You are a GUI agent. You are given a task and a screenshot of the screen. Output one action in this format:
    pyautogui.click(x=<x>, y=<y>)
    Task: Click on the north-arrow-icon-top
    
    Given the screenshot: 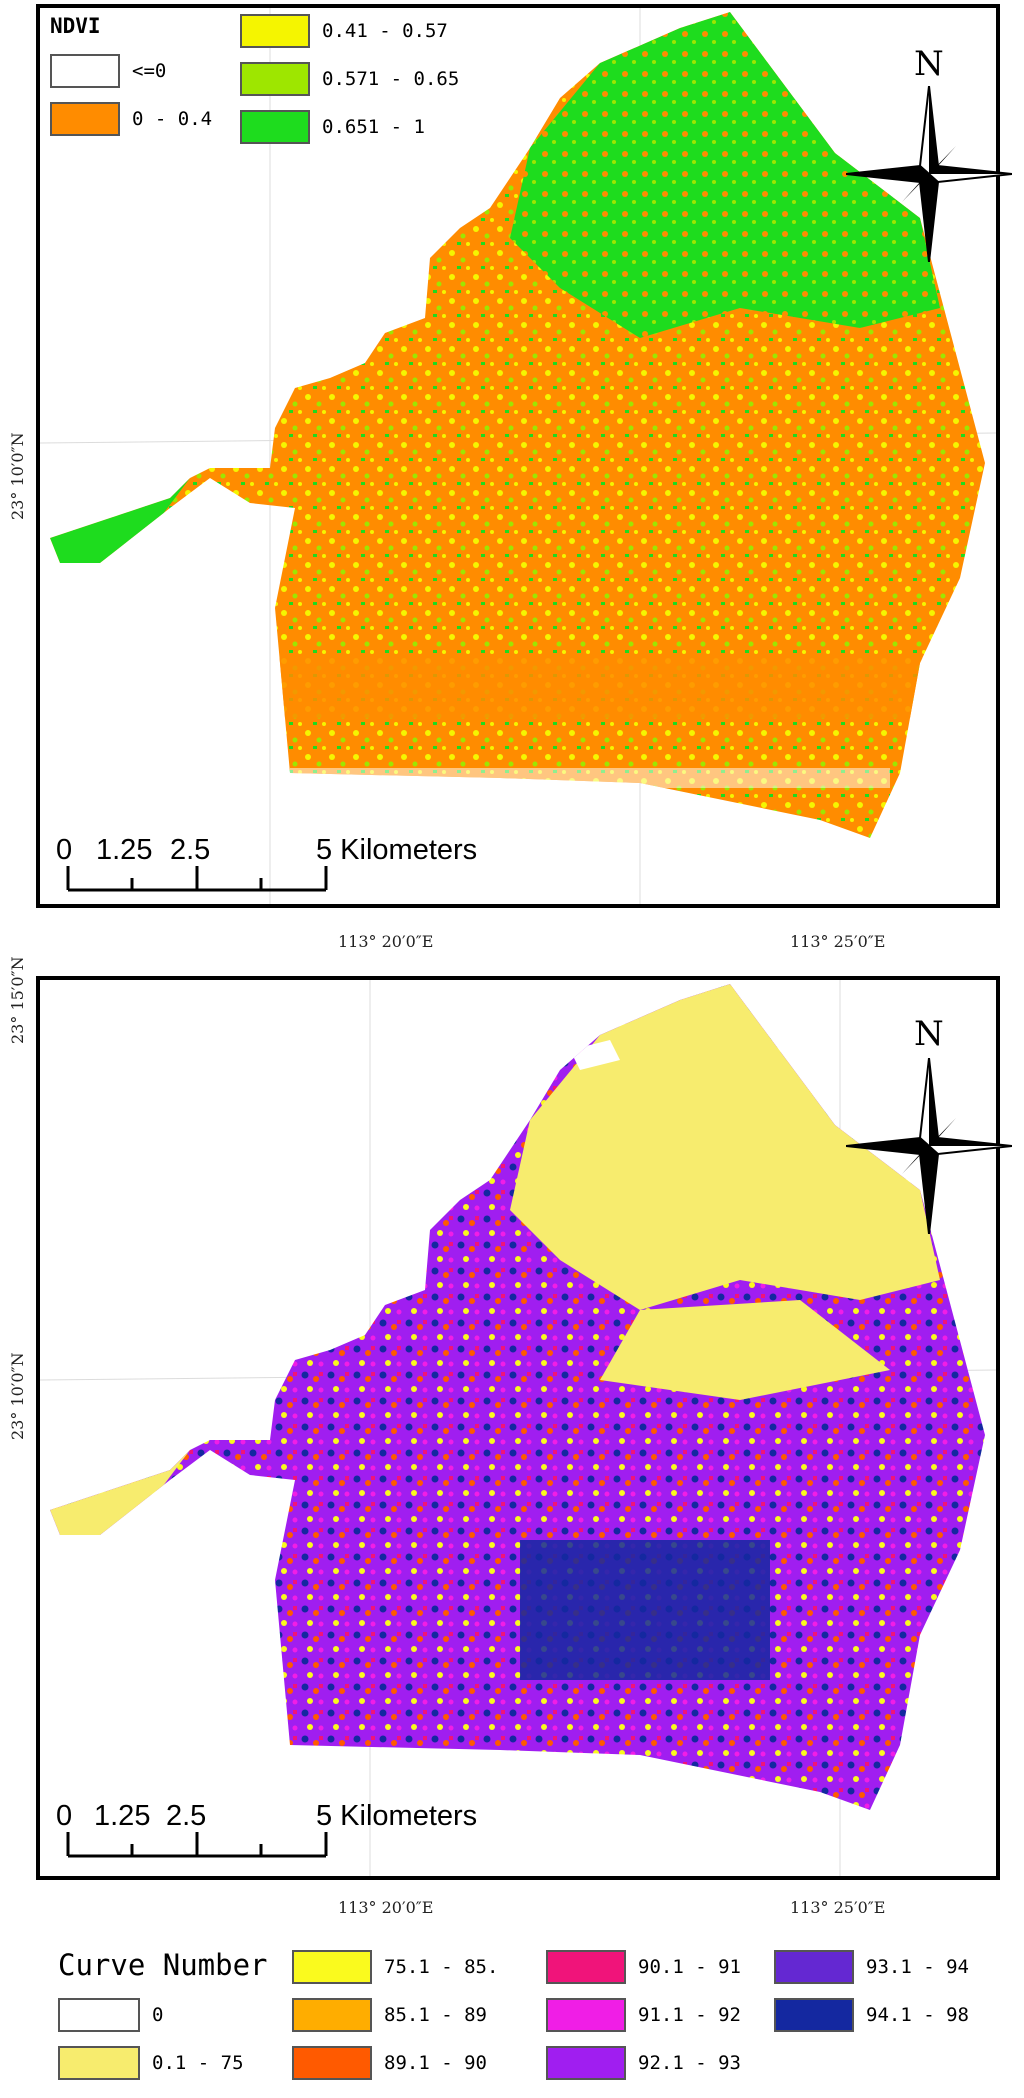 What is the action you would take?
    pyautogui.click(x=929, y=174)
    